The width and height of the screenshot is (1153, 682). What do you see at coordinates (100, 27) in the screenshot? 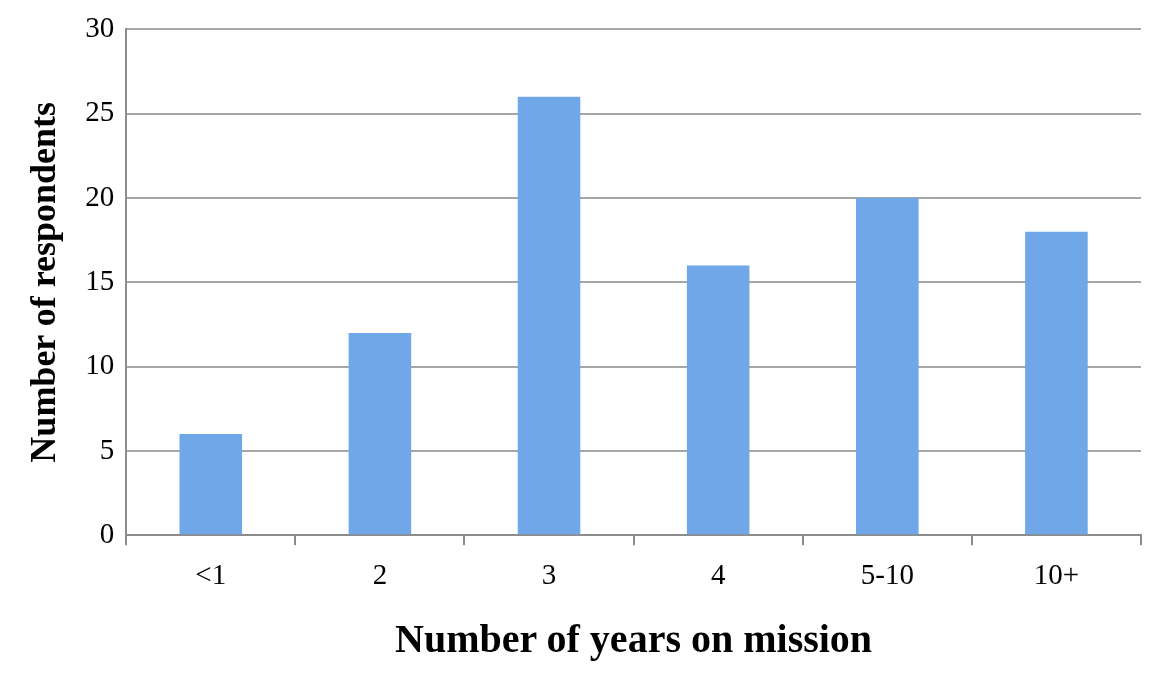
I see `y-tick-label: 30` at bounding box center [100, 27].